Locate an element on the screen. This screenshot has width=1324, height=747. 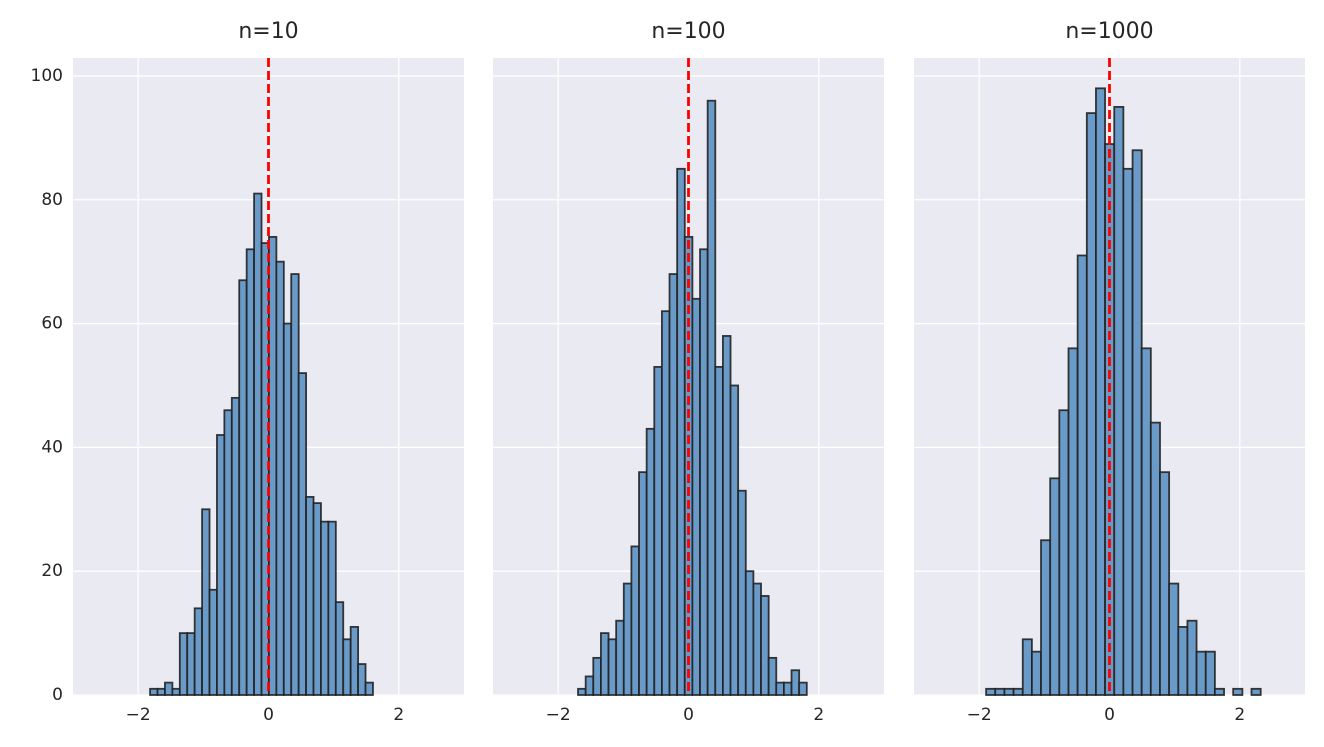
chart-title: n=100 is located at coordinates (688, 31).